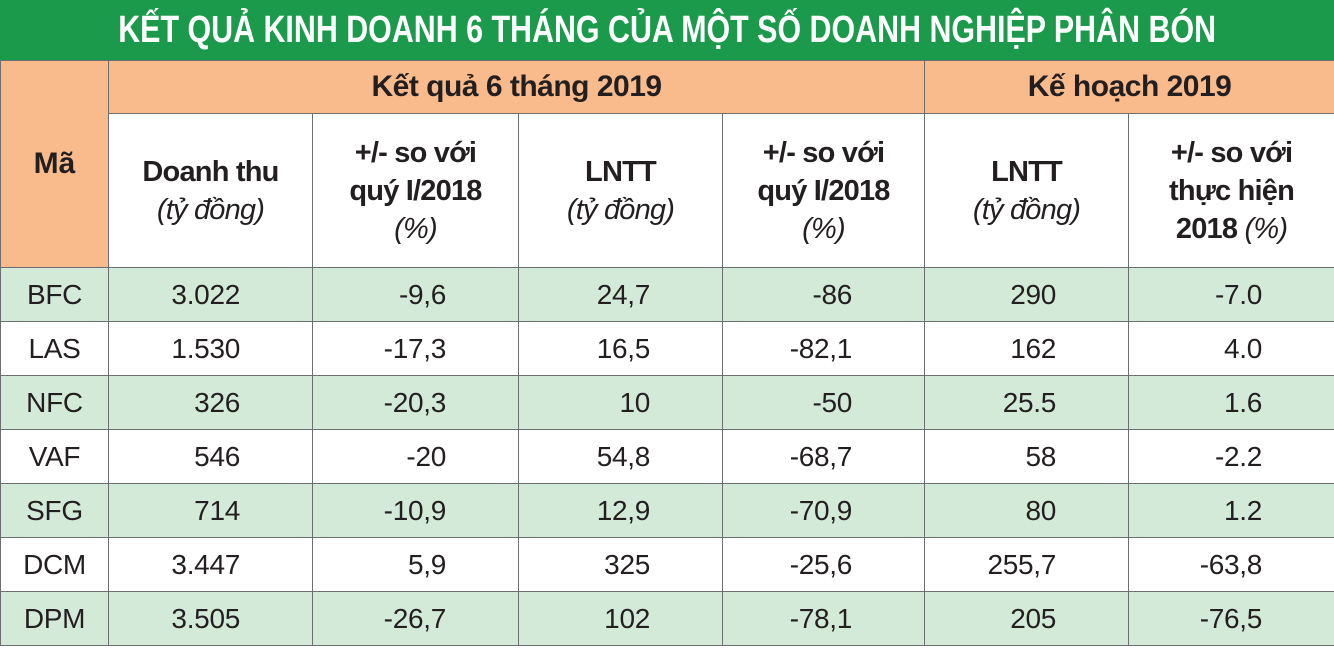 The height and width of the screenshot is (656, 1334). Describe the element at coordinates (415, 294) in the screenshot. I see `value-cell: -9,6` at that location.